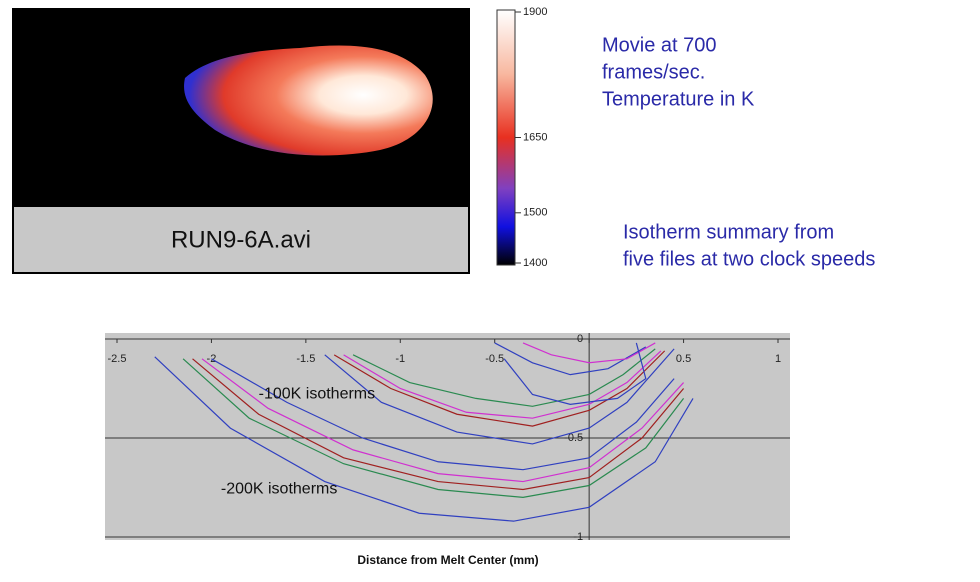  I want to click on note-line: Movie at 700, so click(659, 45).